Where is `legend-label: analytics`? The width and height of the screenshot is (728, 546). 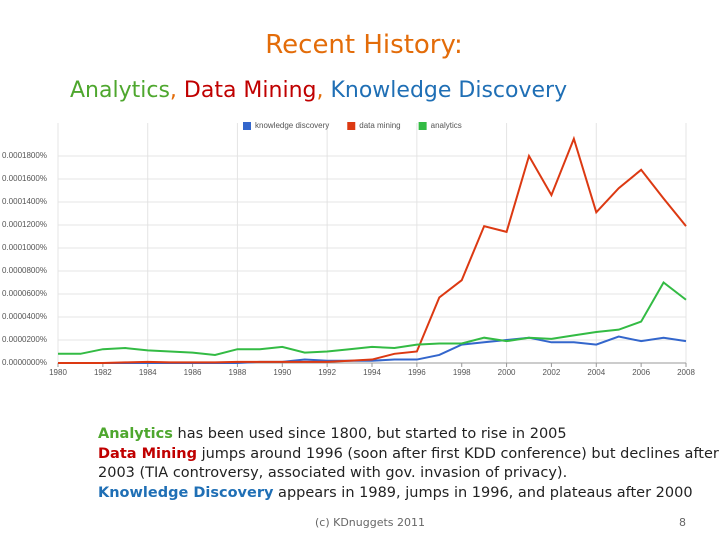 legend-label: analytics is located at coordinates (446, 125).